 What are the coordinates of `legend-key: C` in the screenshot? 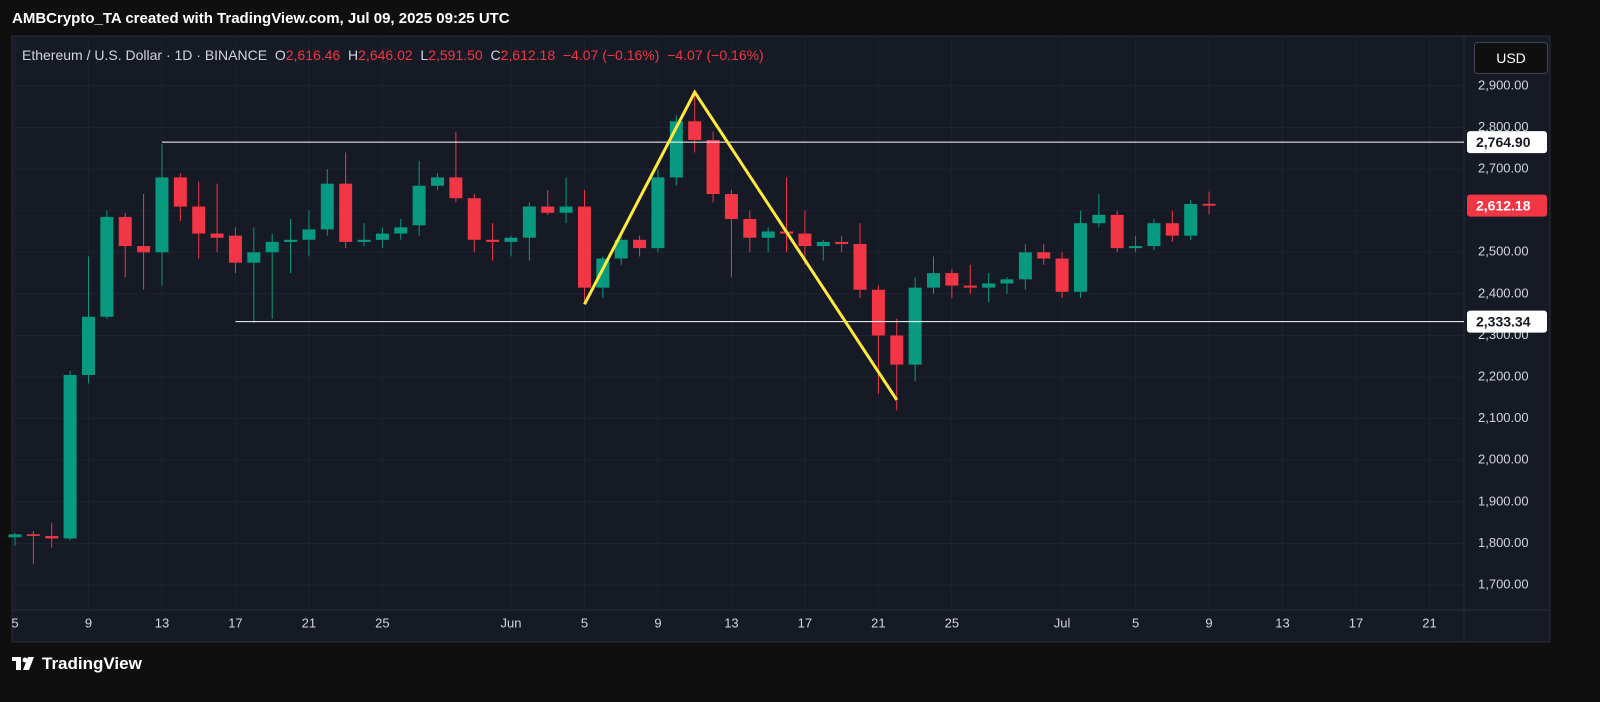 It's located at (495, 55).